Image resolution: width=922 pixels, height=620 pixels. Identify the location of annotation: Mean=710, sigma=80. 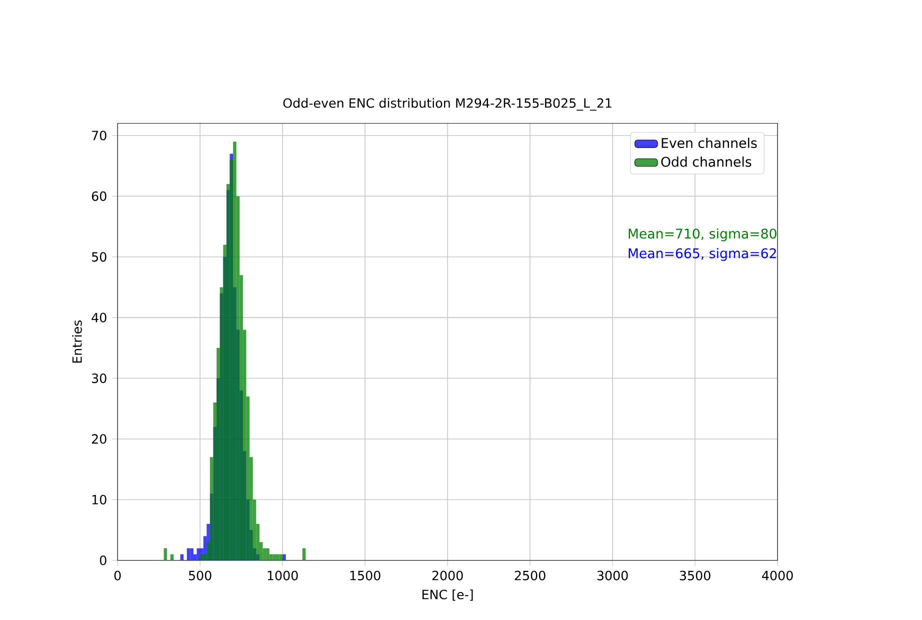
(702, 235).